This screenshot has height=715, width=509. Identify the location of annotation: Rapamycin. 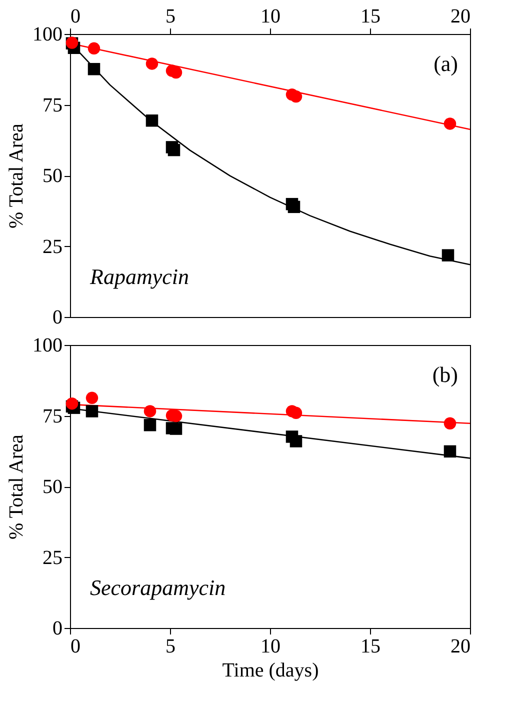
(139, 276).